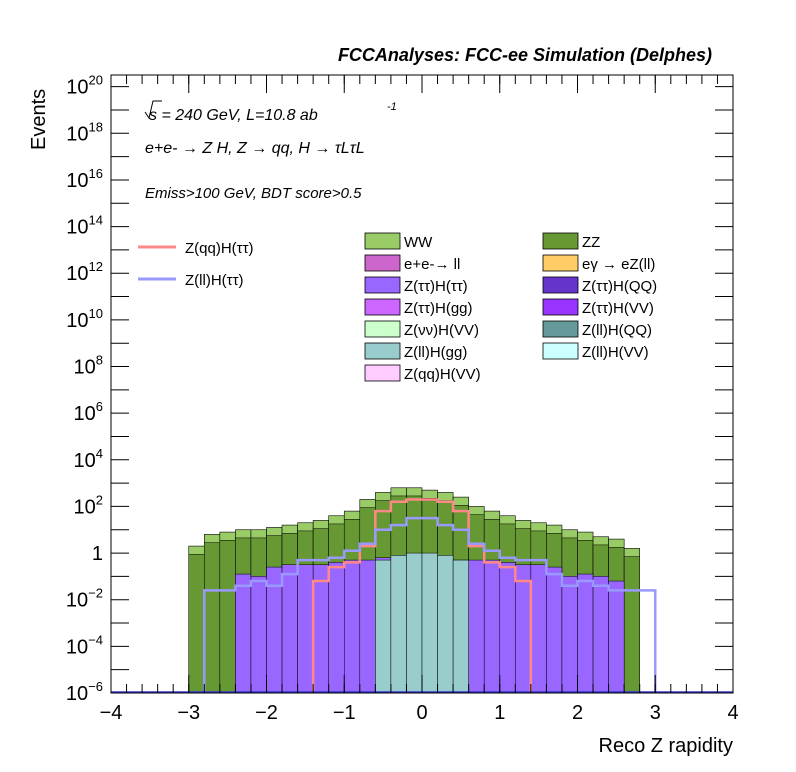 This screenshot has height=772, width=796. Describe the element at coordinates (253, 193) in the screenshot. I see `annotation-selection: Emiss>100 GeV, BDT score>0.5` at that location.